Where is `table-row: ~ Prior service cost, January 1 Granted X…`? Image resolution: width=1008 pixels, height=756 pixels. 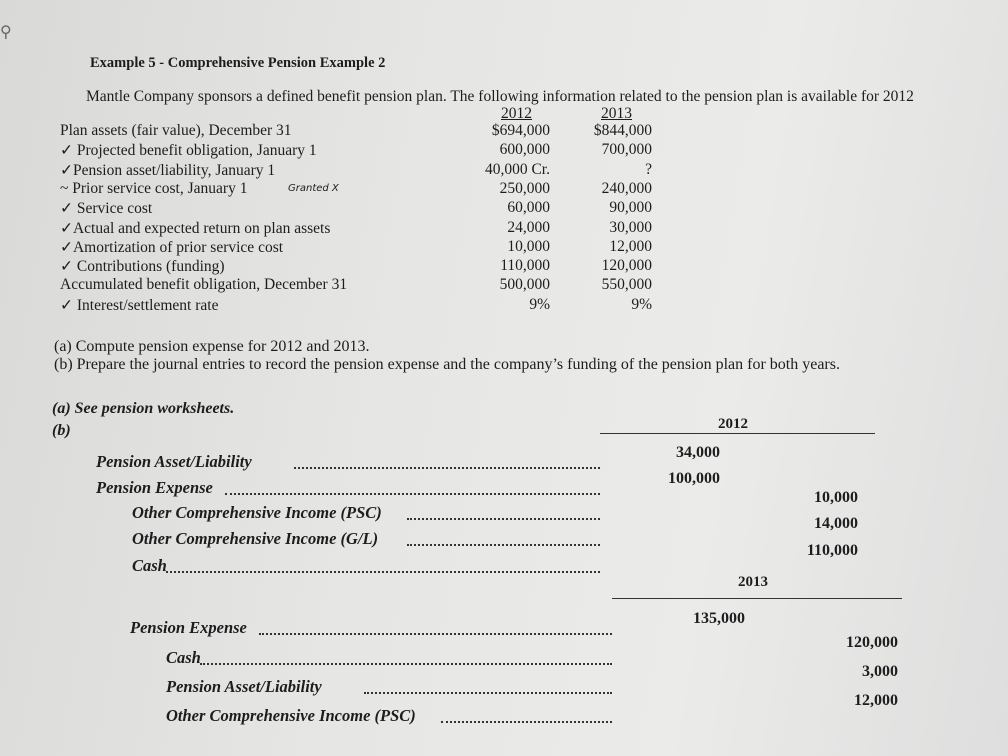
table-row: ~ Prior service cost, January 1 Granted X… is located at coordinates (370, 189).